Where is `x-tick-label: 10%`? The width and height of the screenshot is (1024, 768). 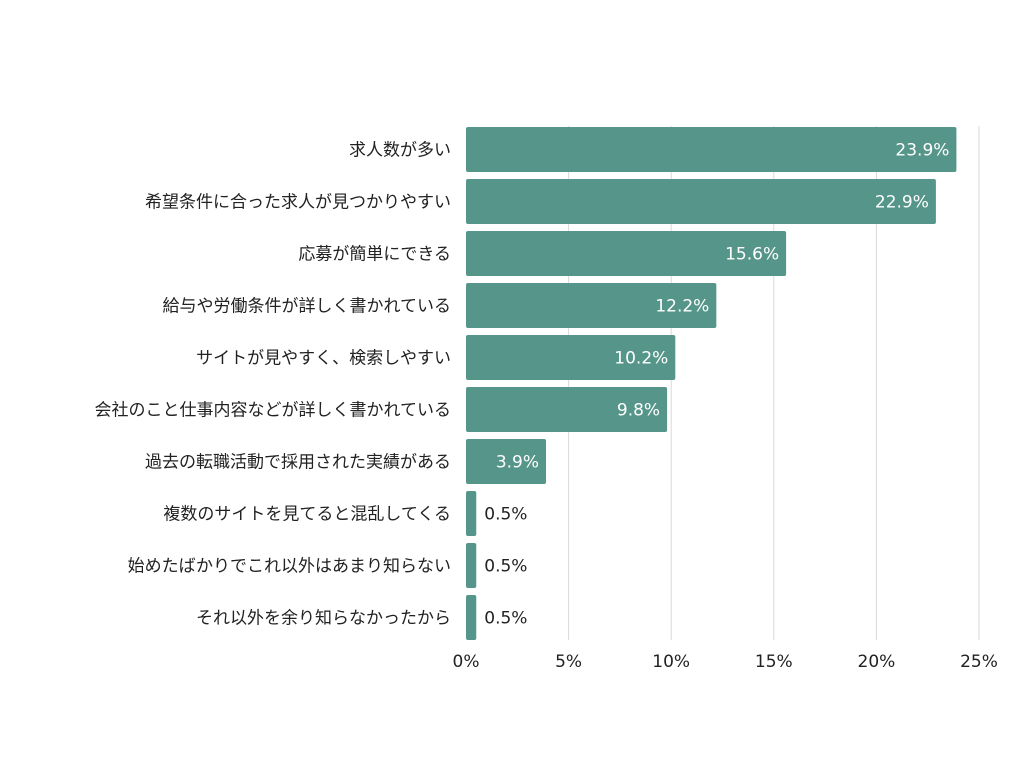 x-tick-label: 10% is located at coordinates (671, 662).